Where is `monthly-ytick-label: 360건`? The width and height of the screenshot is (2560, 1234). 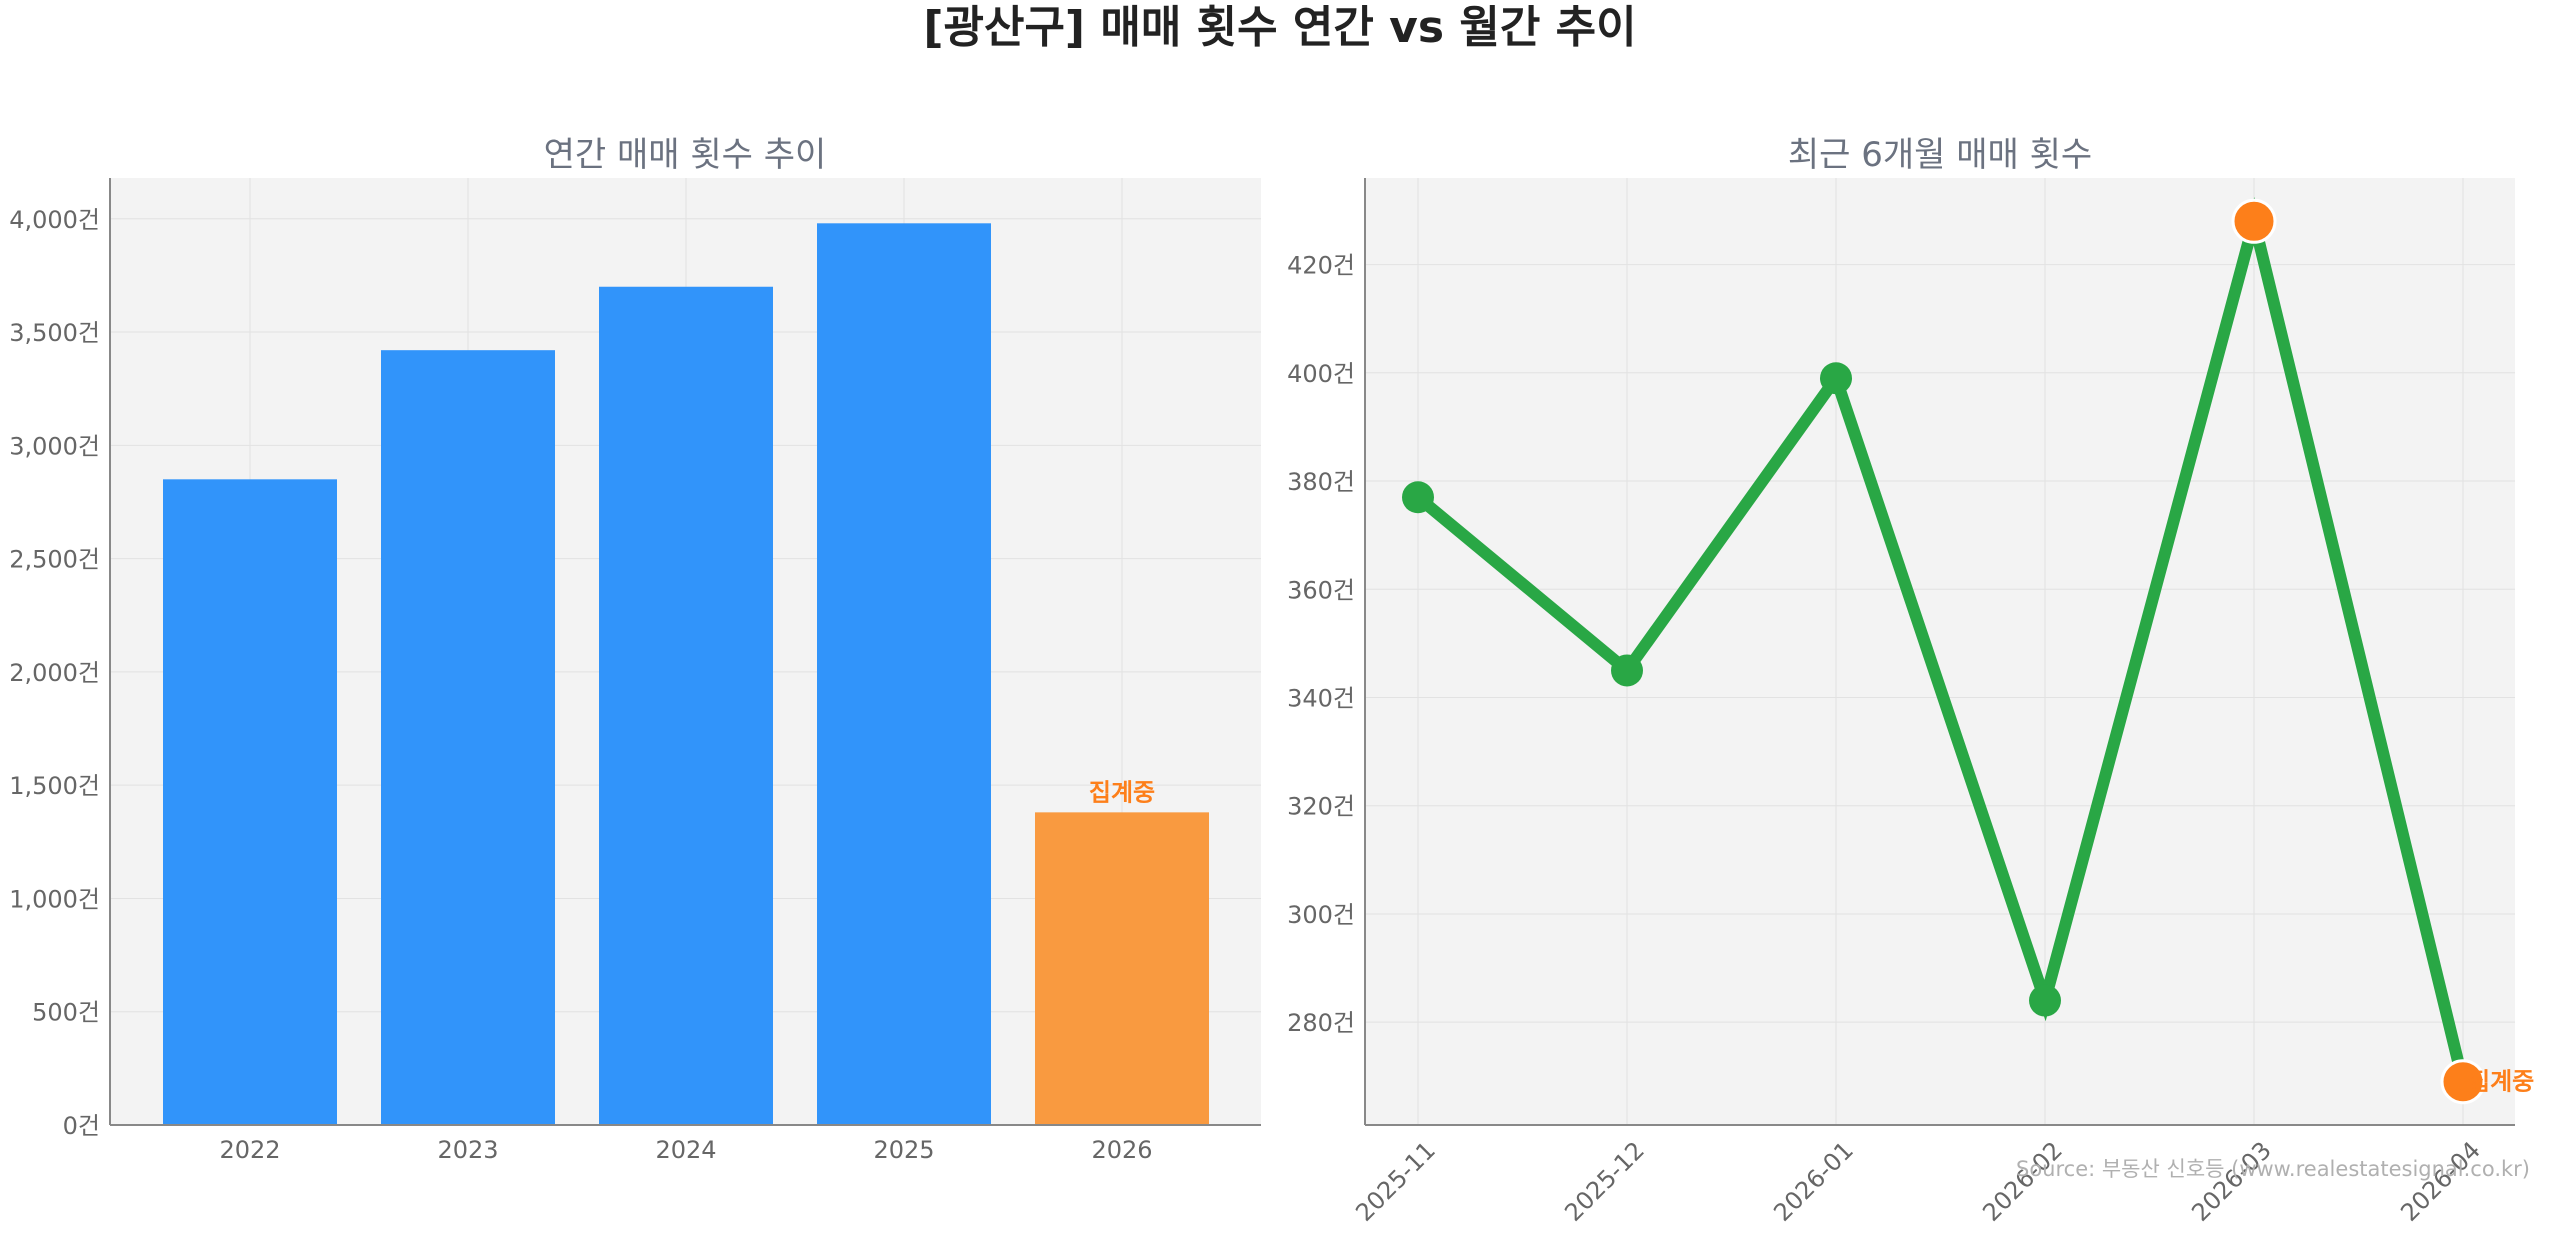
monthly-ytick-label: 360건 is located at coordinates (1321, 590).